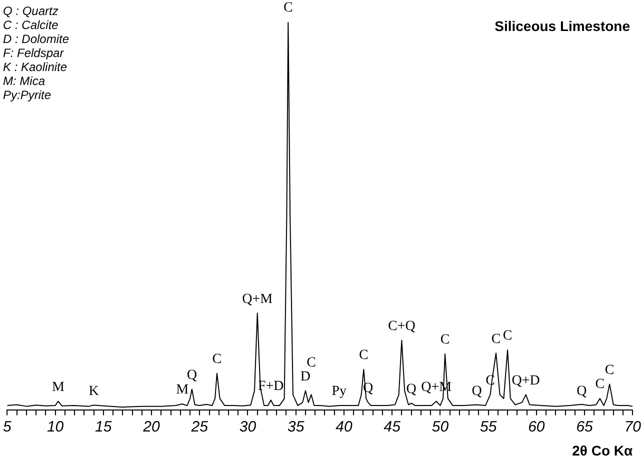 Image resolution: width=644 pixels, height=464 pixels. What do you see at coordinates (24, 81) in the screenshot?
I see `annotation: M: Mica` at bounding box center [24, 81].